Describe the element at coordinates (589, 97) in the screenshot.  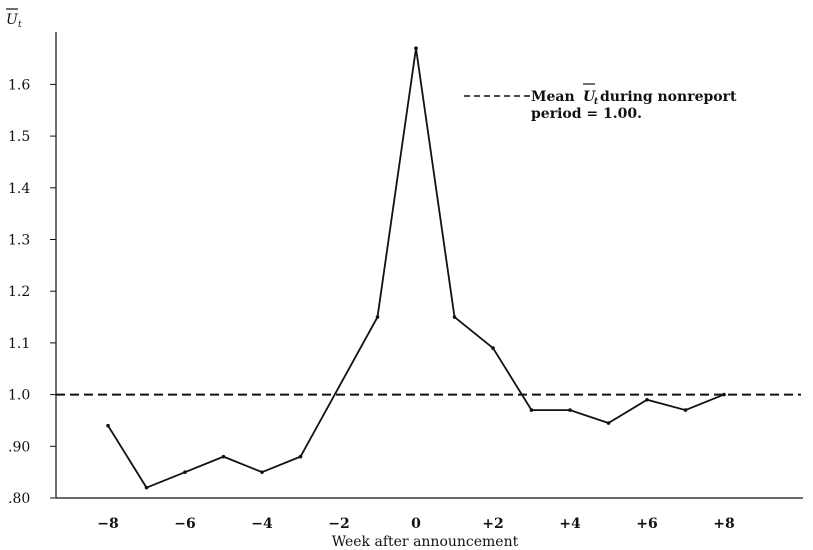
I see `legend-symbol: U` at that location.